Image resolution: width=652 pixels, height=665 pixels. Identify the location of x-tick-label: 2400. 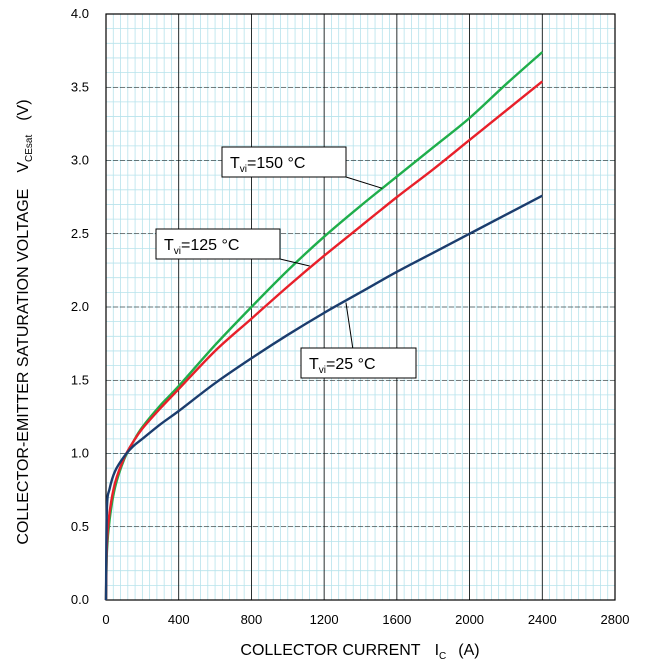
(542, 619).